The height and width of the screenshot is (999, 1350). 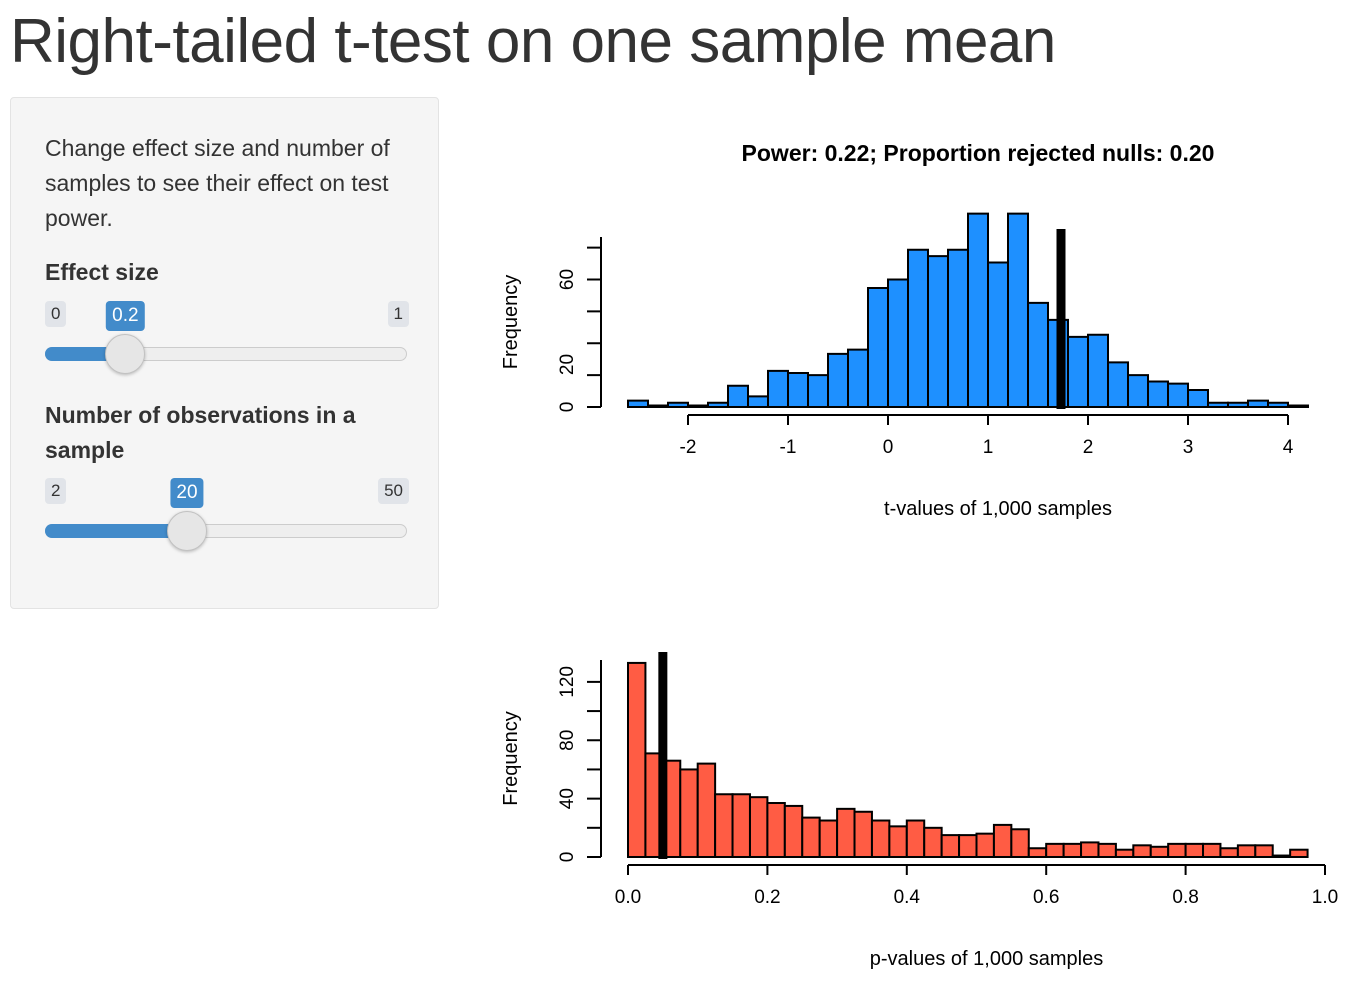 What do you see at coordinates (533, 41) in the screenshot?
I see `page-title: Right-tailed t-test on one sample mean` at bounding box center [533, 41].